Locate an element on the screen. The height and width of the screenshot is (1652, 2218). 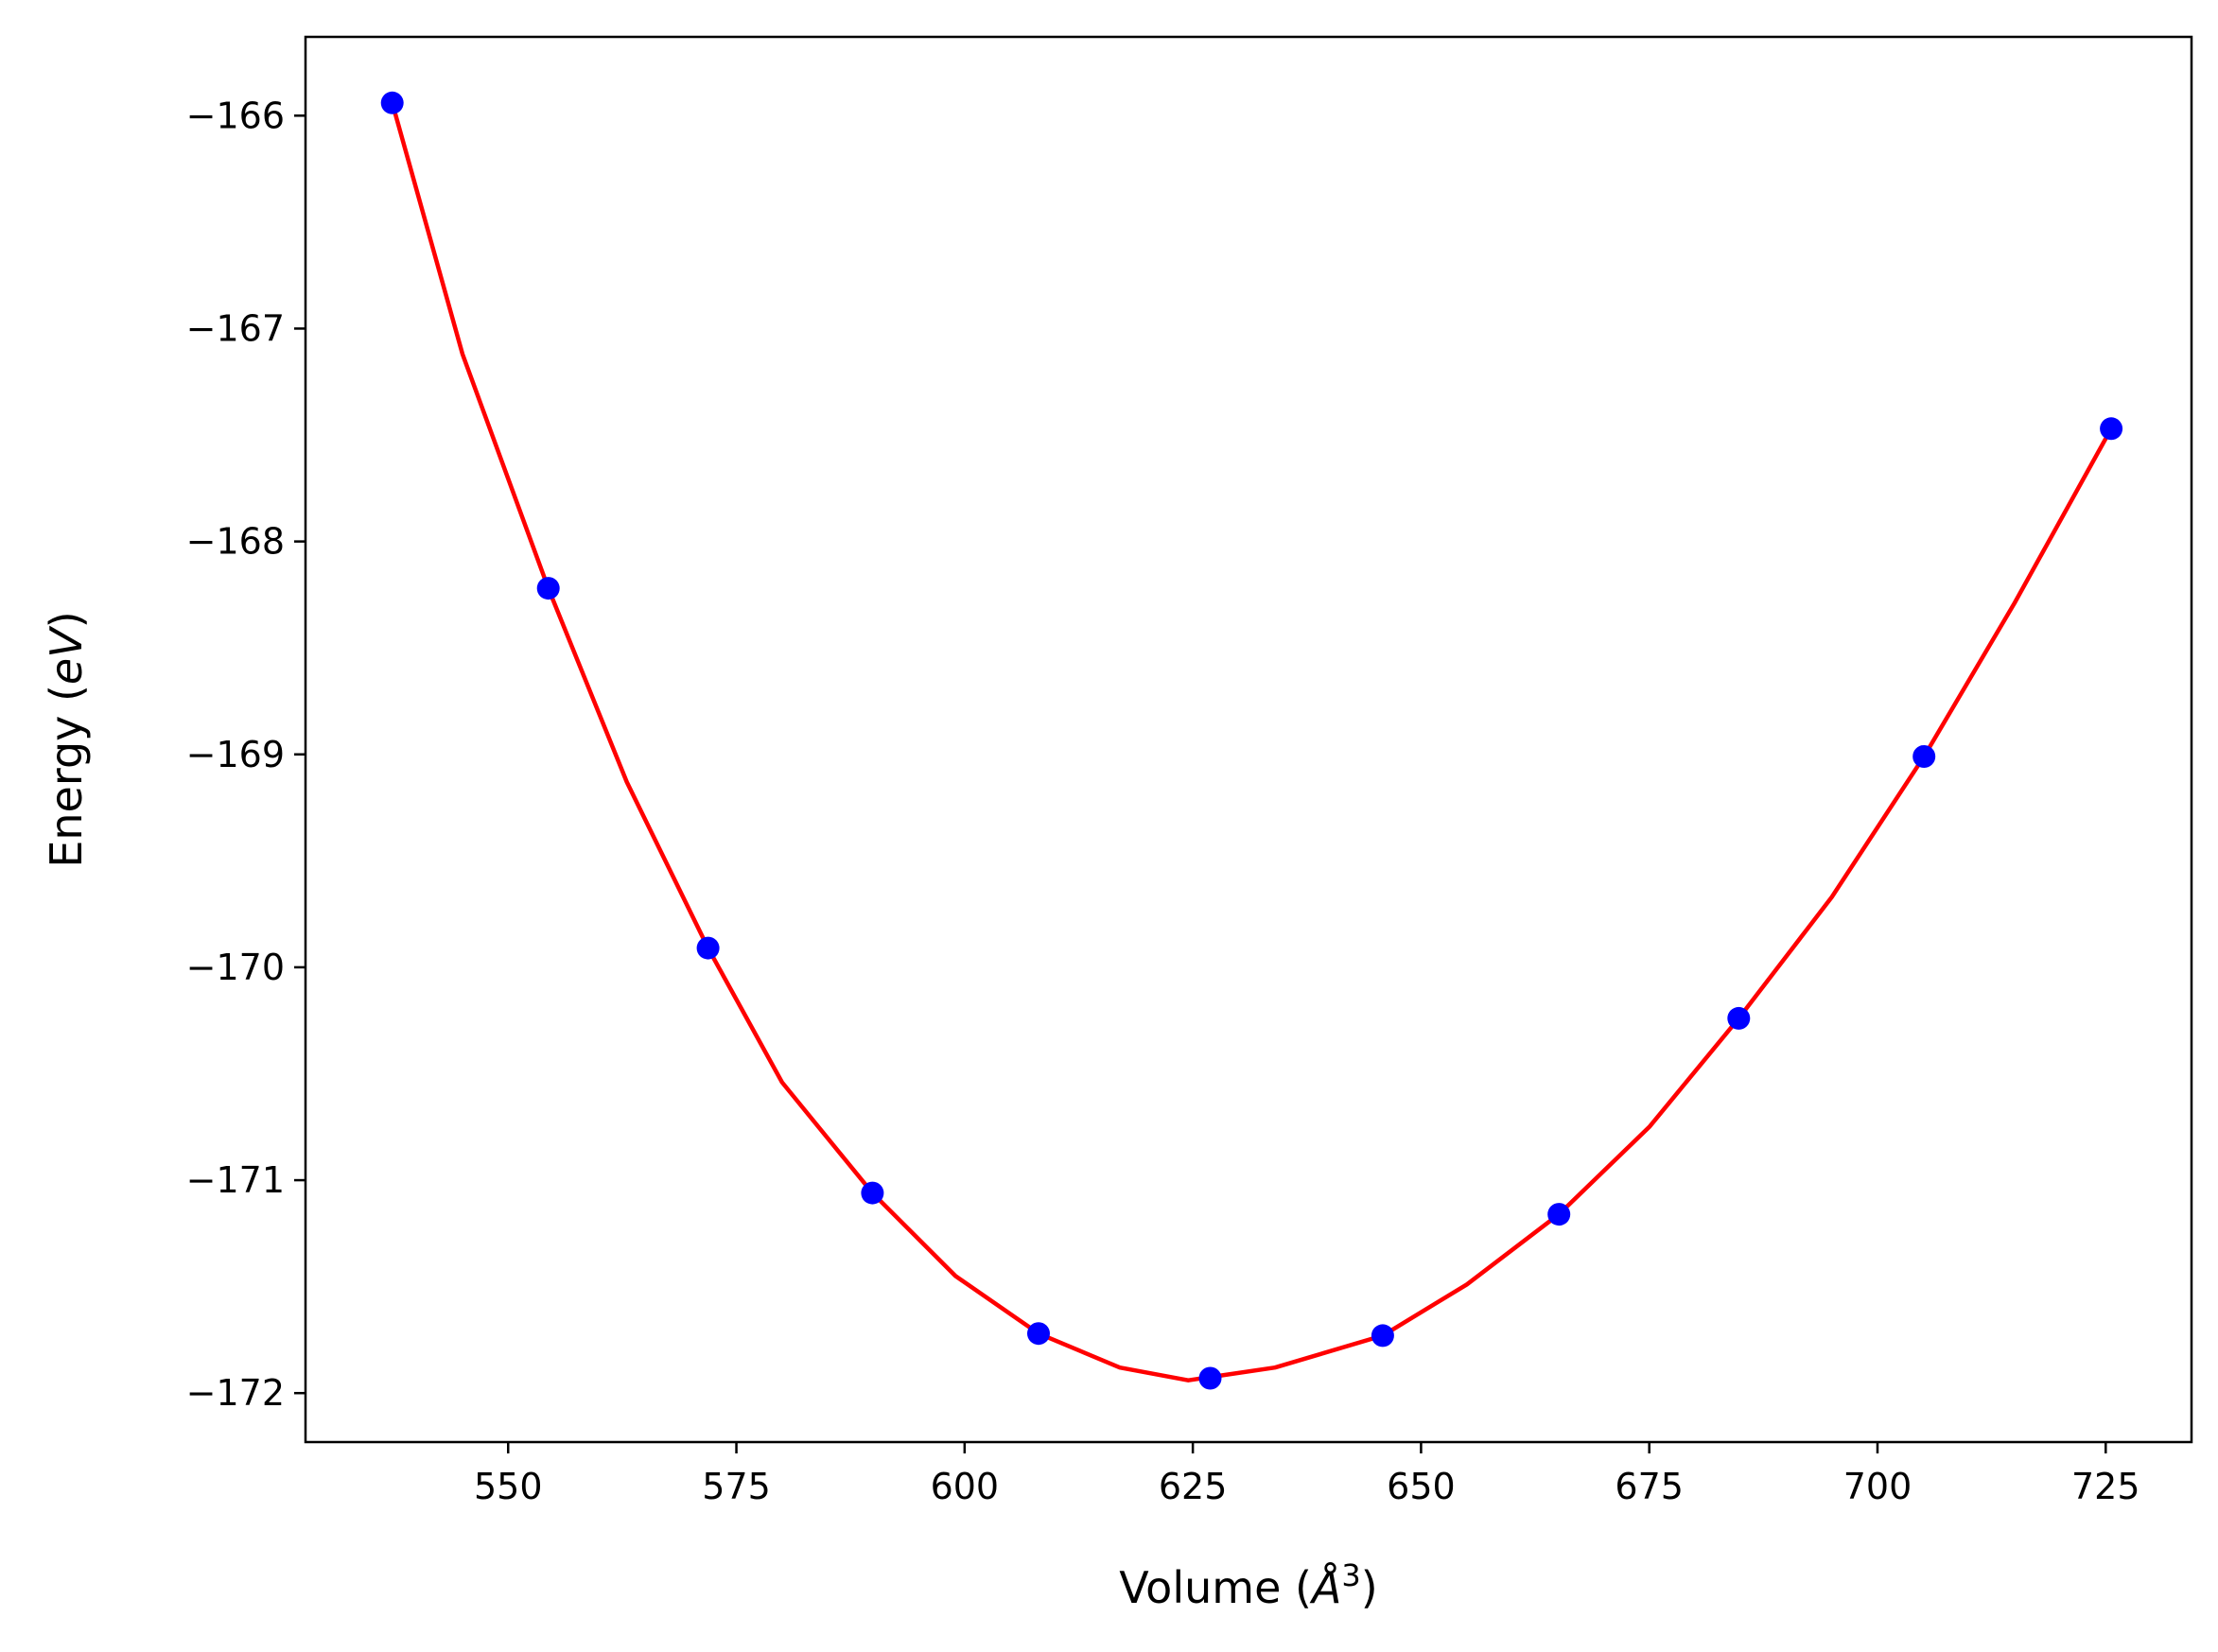
y-axis-label: Energy (eV) is located at coordinates (66, 739).